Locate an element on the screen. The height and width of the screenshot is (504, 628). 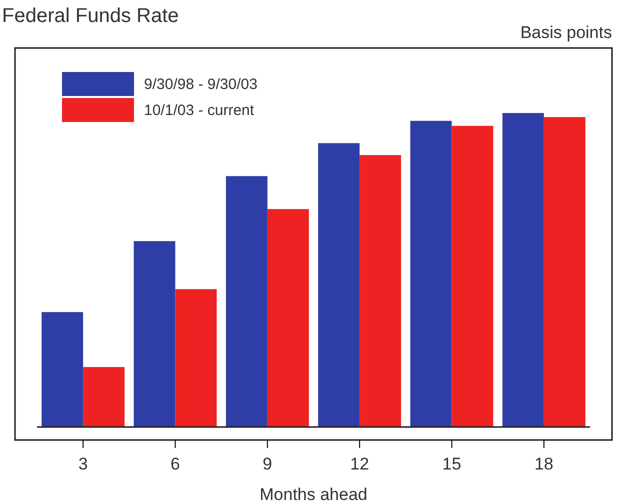
x-tick-label: 12 is located at coordinates (360, 464).